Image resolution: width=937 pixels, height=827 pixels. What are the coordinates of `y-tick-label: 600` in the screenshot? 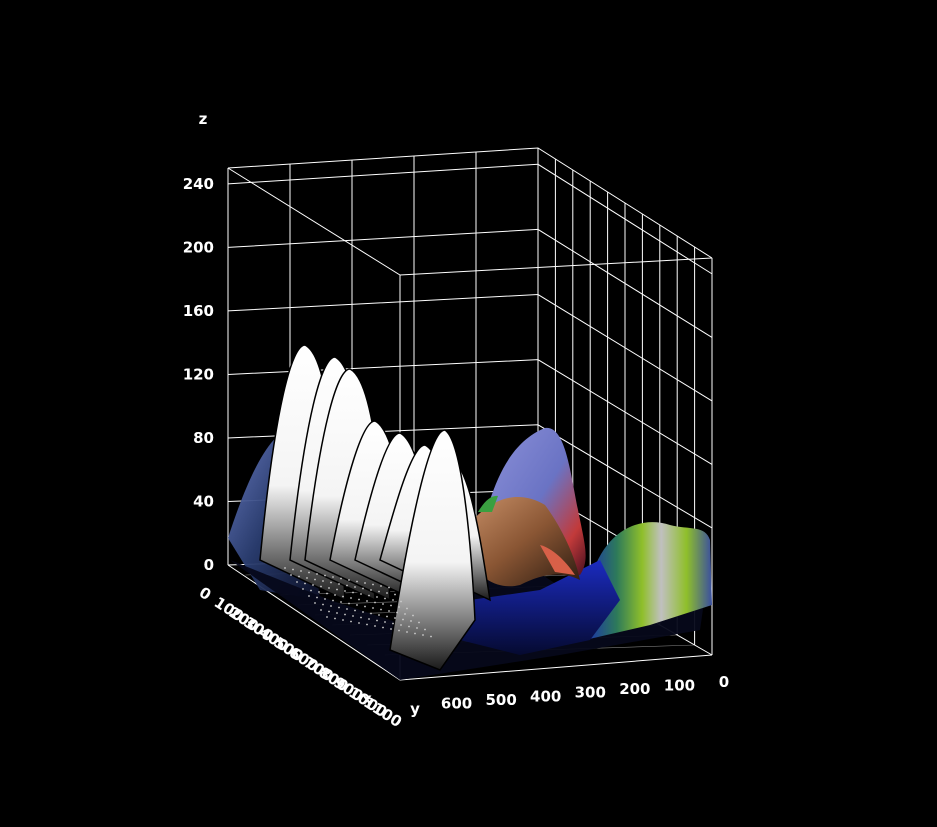 It's located at (456, 703).